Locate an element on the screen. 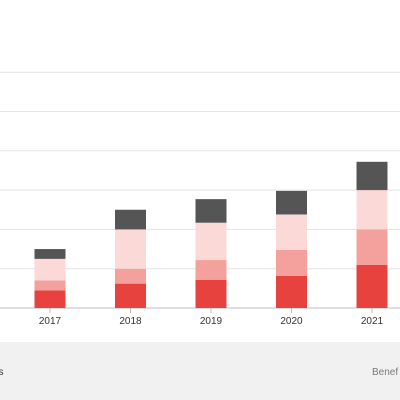 The width and height of the screenshot is (400, 400). footer-source-text: chs is located at coordinates (2, 372).